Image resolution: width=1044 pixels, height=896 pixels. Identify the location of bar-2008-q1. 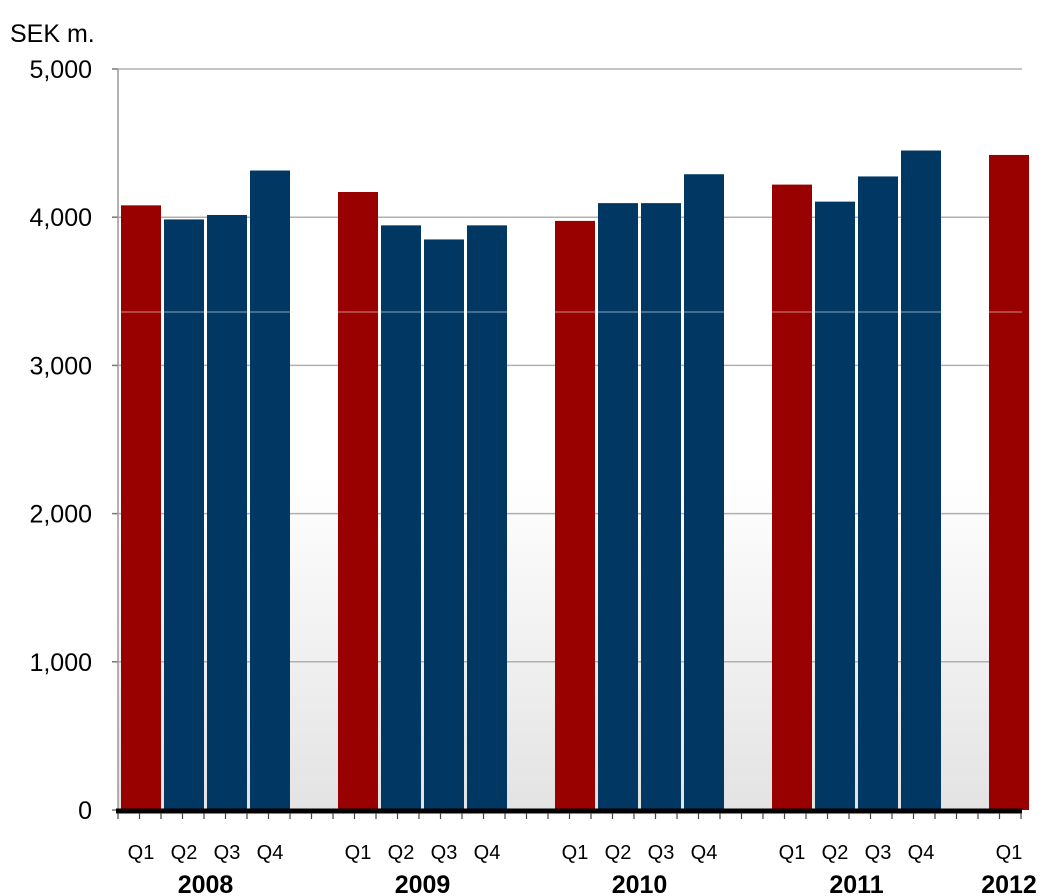
(141, 507).